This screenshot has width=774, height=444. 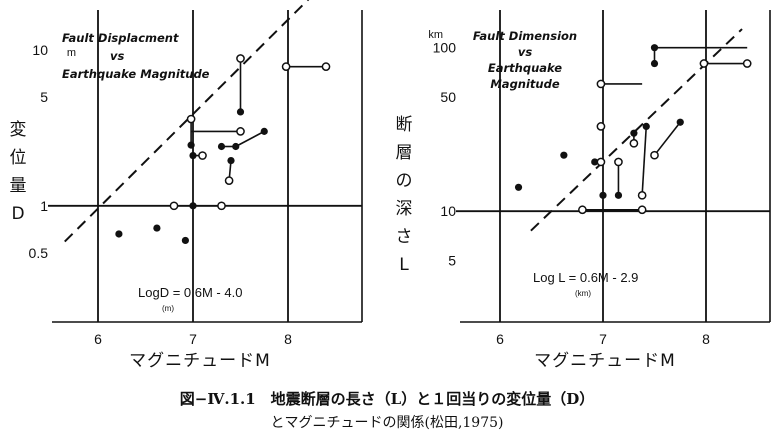 What do you see at coordinates (404, 153) in the screenshot?
I see `y-axis-label-char-1: 層` at bounding box center [404, 153].